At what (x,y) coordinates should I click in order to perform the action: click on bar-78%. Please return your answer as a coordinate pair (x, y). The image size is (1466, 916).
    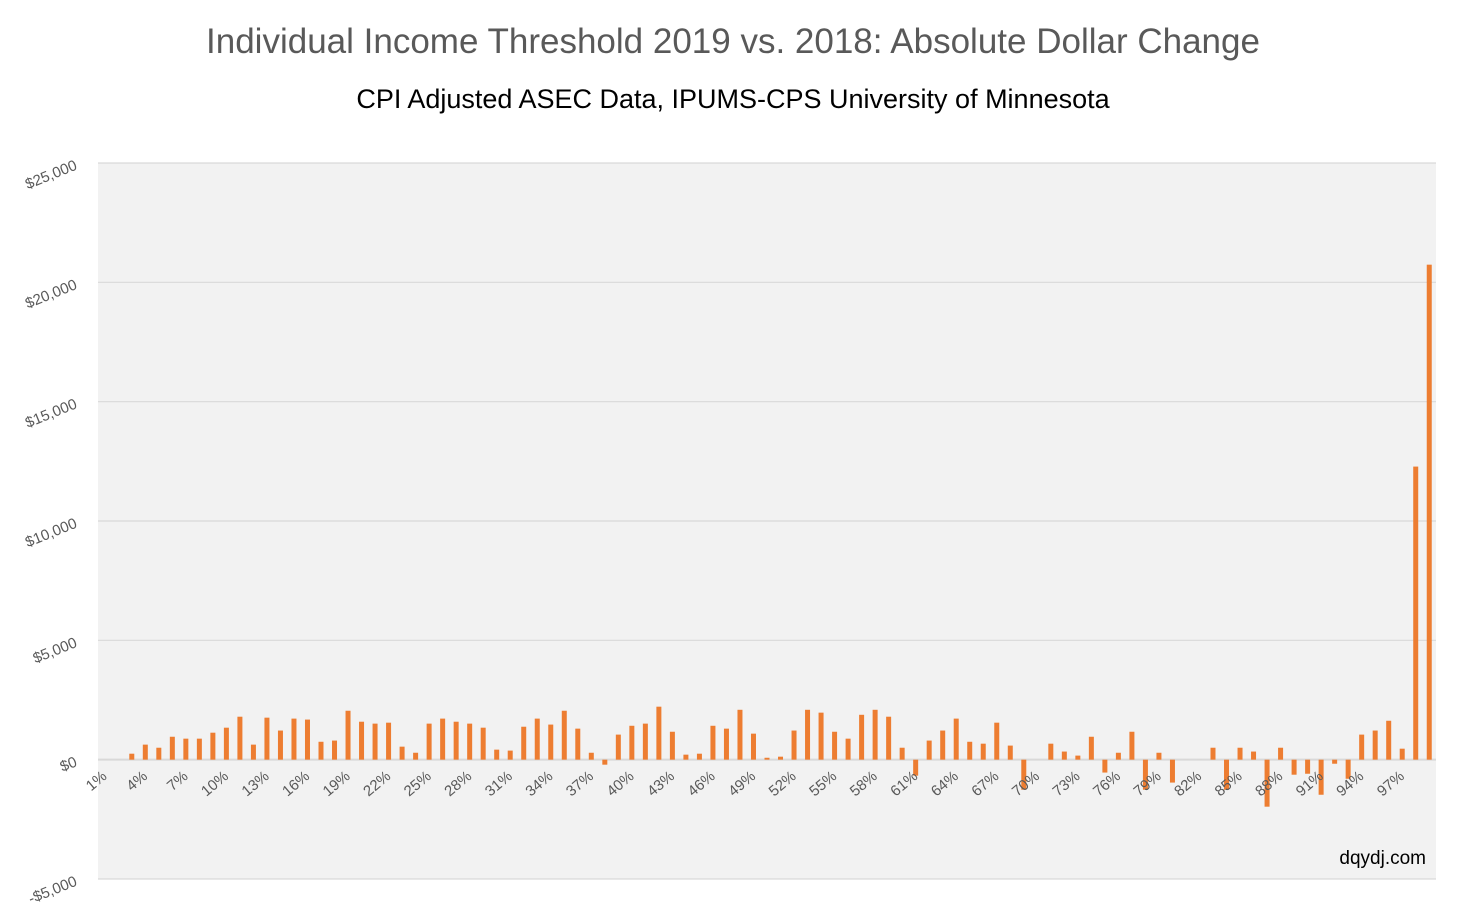
    Looking at the image, I should click on (1145, 774).